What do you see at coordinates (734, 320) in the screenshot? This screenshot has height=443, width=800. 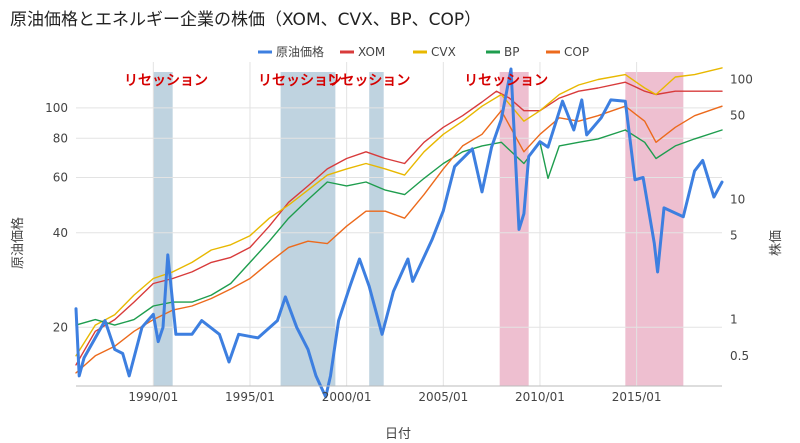 I see `y-right-tick-label: 1` at bounding box center [734, 320].